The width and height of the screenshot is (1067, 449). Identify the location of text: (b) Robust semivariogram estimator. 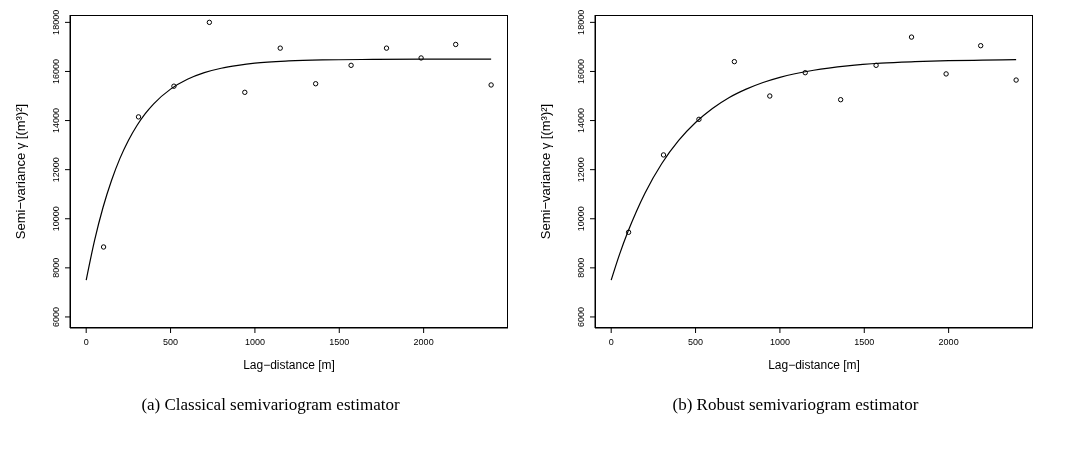
(795, 405).